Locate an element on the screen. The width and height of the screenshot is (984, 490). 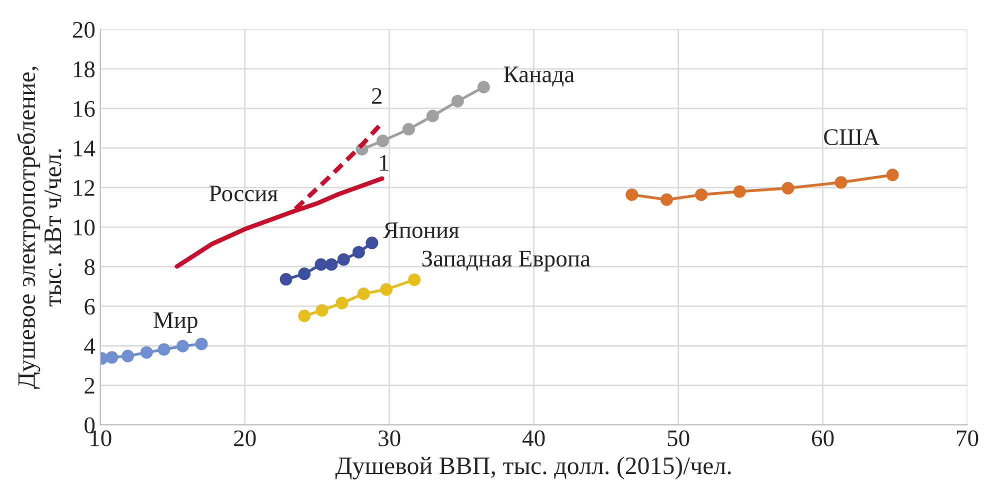
series-label: 2 is located at coordinates (377, 96).